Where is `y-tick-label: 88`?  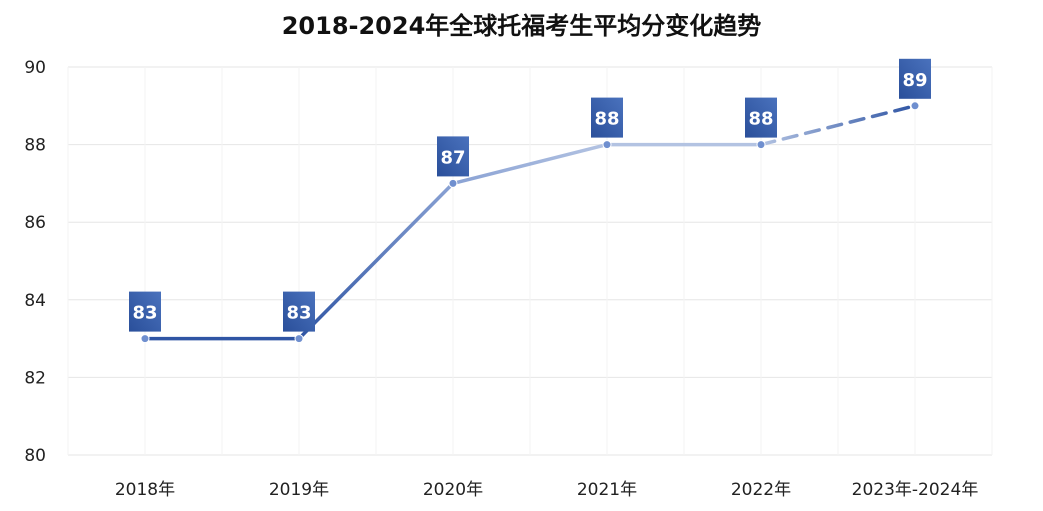 y-tick-label: 88 is located at coordinates (35, 146).